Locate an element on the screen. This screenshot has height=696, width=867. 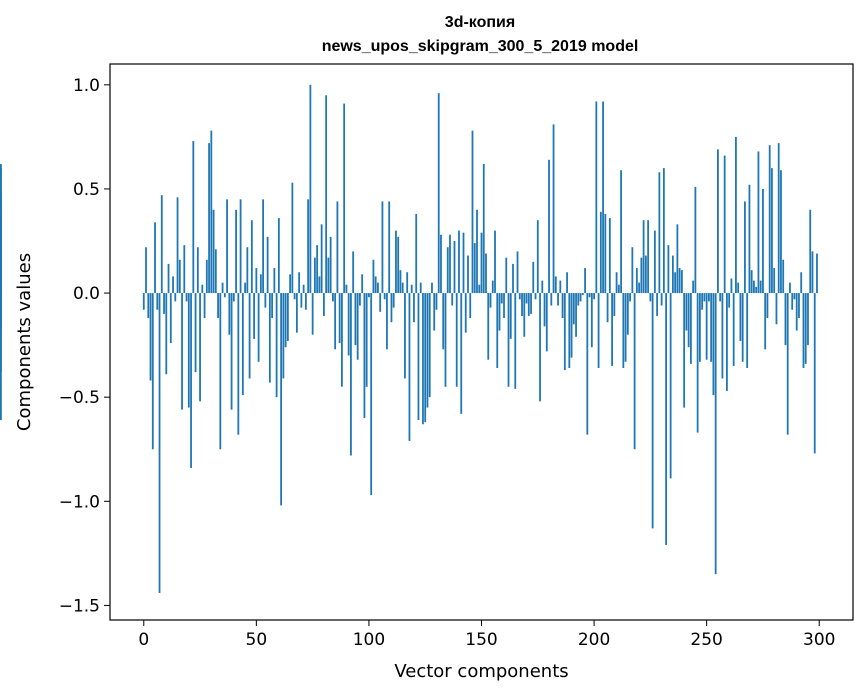
x-tick-label: 250 is located at coordinates (706, 640).